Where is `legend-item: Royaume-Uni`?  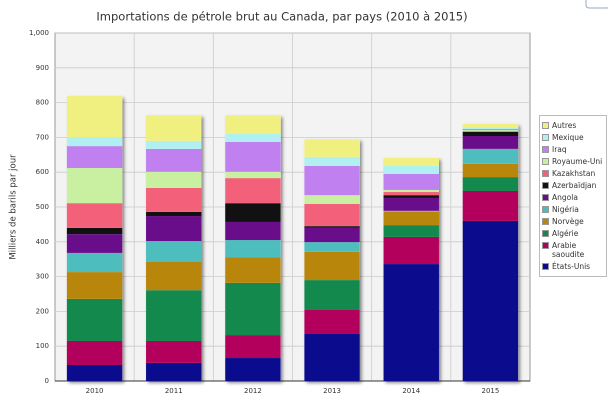
legend-item: Royaume-Uni is located at coordinates (573, 161).